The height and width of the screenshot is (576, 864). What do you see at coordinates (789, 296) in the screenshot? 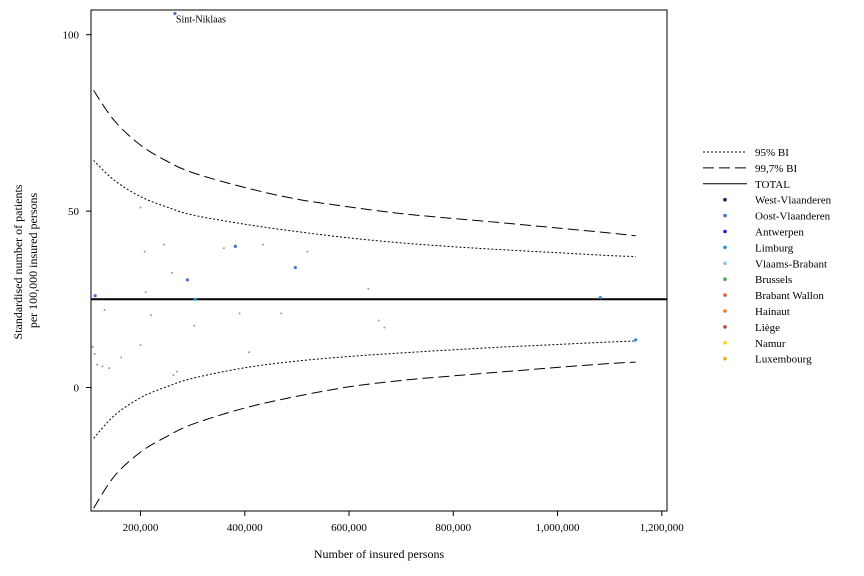
I see `legend-label-brabant-wallon: Brabant Wallon` at bounding box center [789, 296].